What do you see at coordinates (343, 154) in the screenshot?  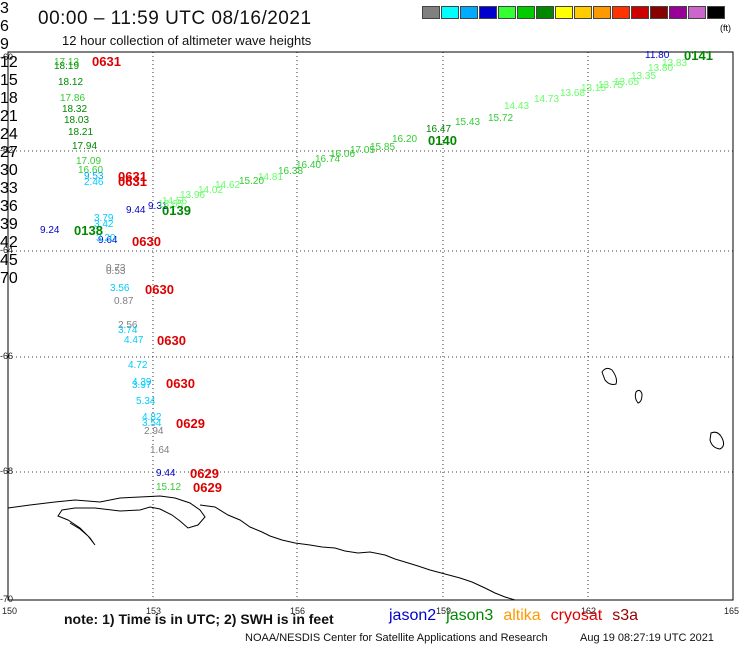 I see `wave-height-value: 16.06` at bounding box center [343, 154].